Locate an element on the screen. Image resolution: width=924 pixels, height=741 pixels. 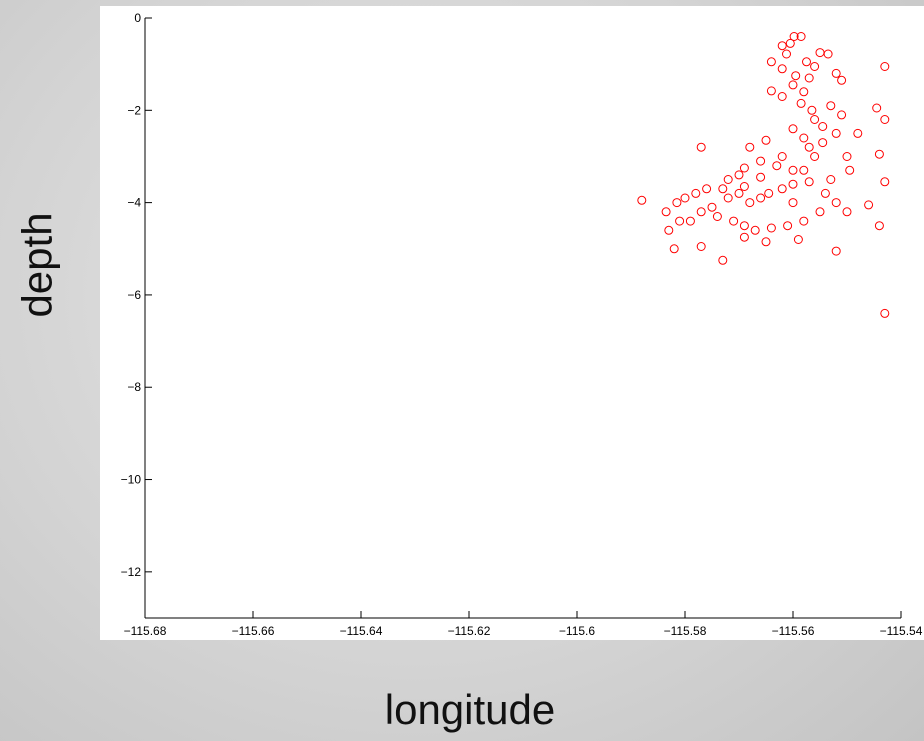
y-tick-label: −10 is located at coordinates (131, 480).